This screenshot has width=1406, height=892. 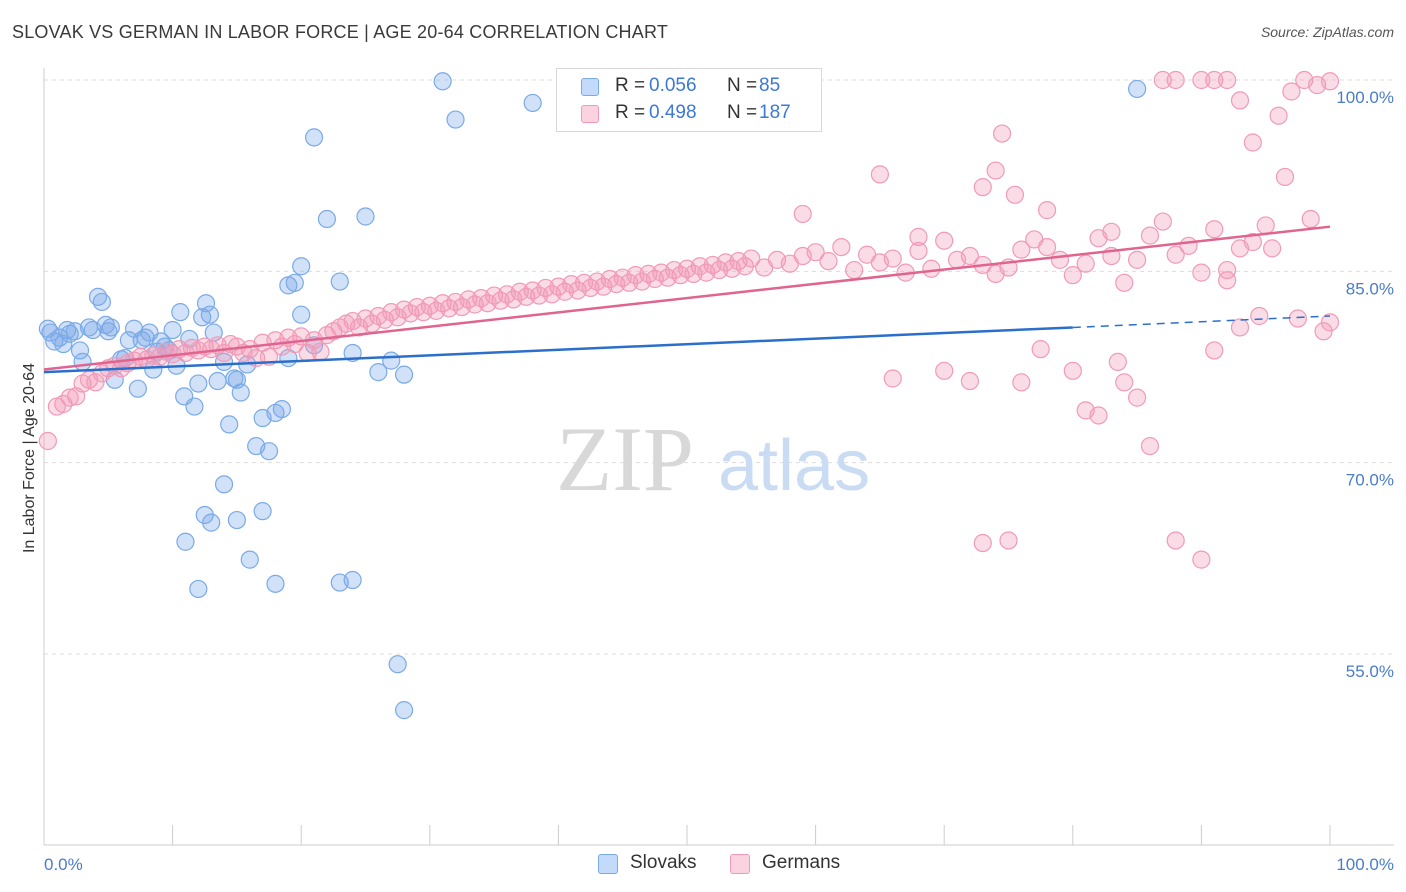 What do you see at coordinates (625, 459) in the screenshot?
I see `watermark-zip: ZIP` at bounding box center [625, 459].